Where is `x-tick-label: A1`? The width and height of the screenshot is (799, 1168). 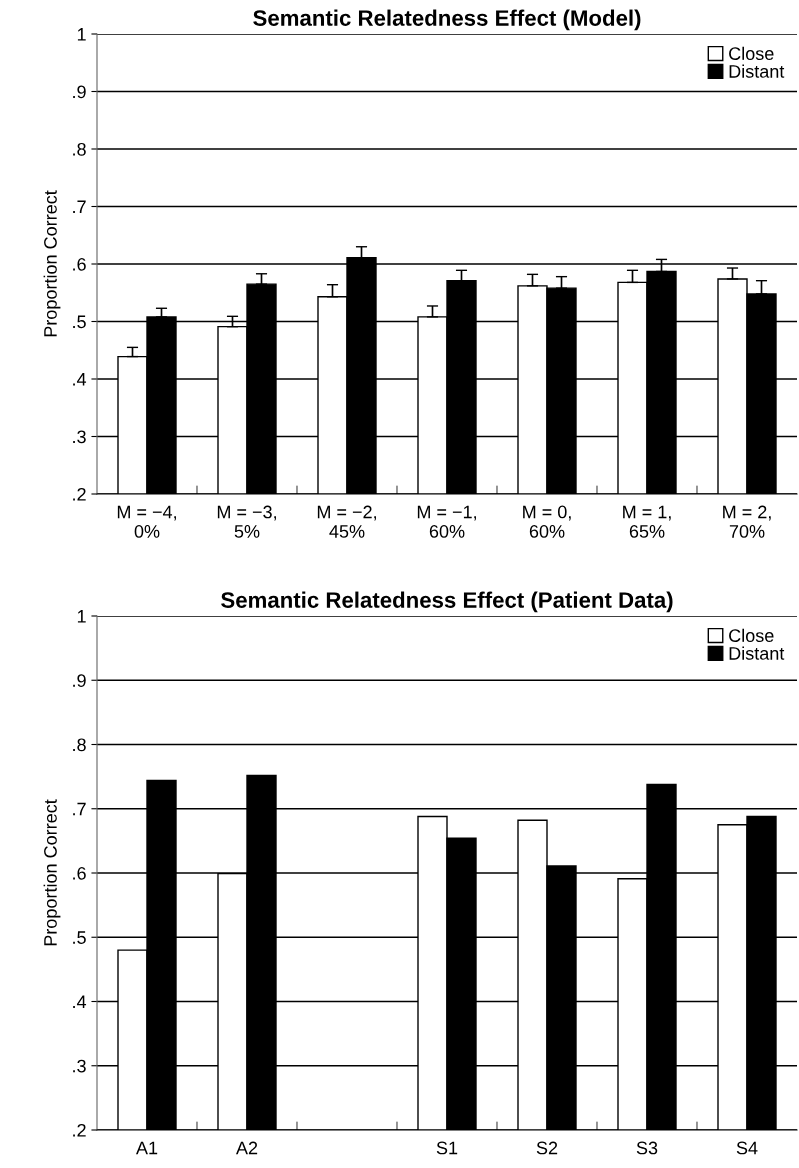
x-tick-label: A1 is located at coordinates (146, 1148).